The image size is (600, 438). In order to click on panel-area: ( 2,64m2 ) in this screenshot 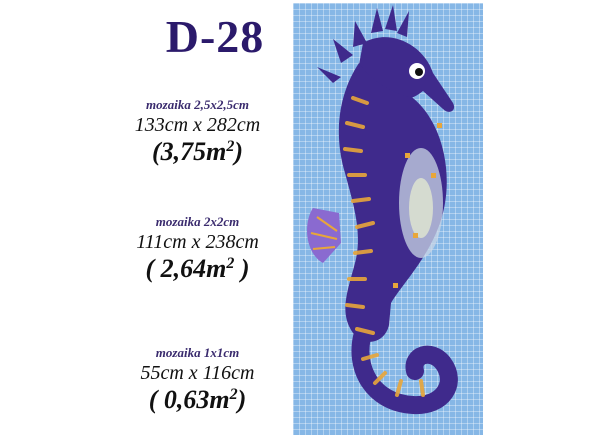, I will do `click(197, 268)`.